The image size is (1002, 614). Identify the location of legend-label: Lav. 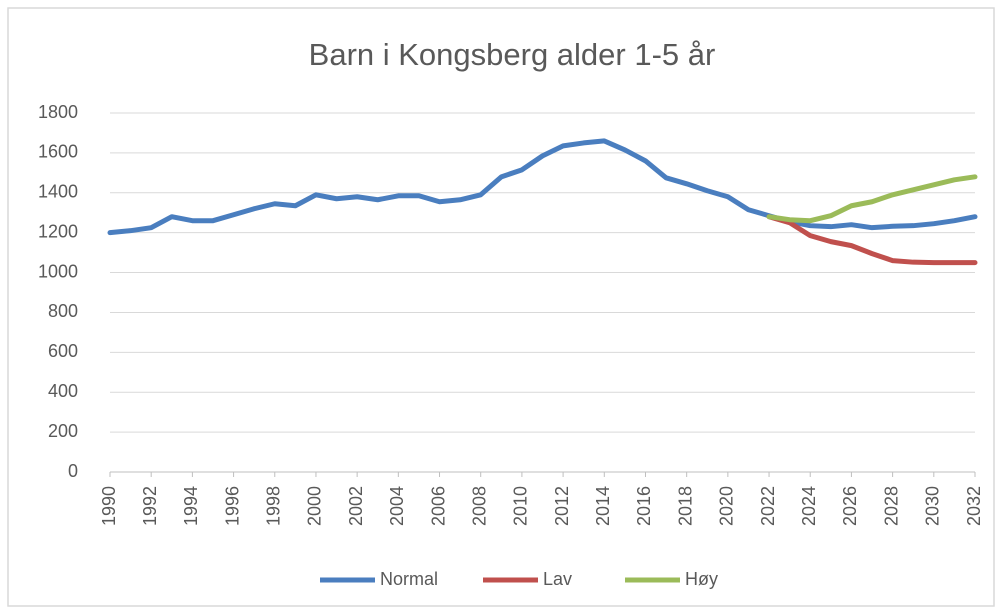
(557, 579).